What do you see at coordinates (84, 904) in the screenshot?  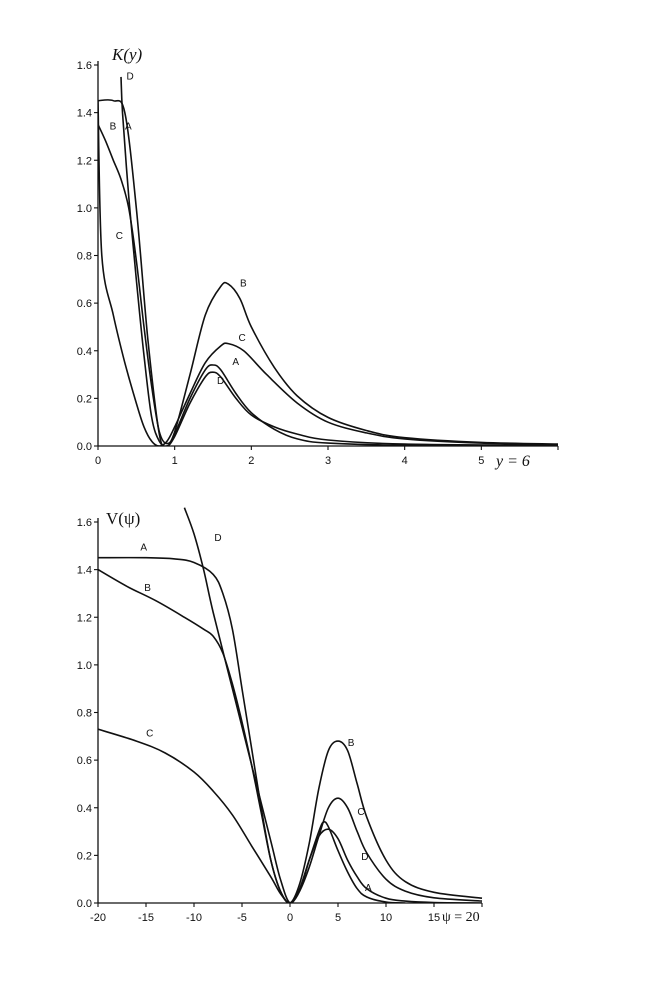 I see `v-y-tick-label: 0.0` at bounding box center [84, 904].